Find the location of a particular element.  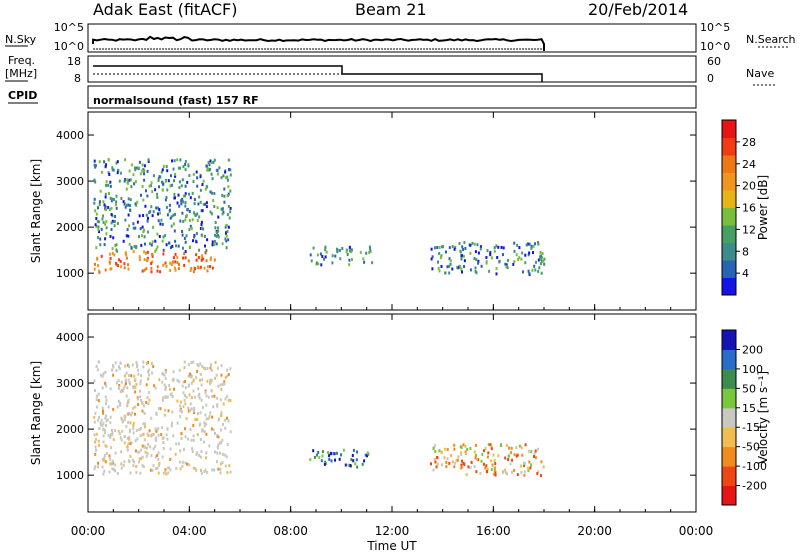

y-tick-label: 4000 is located at coordinates (70, 135).